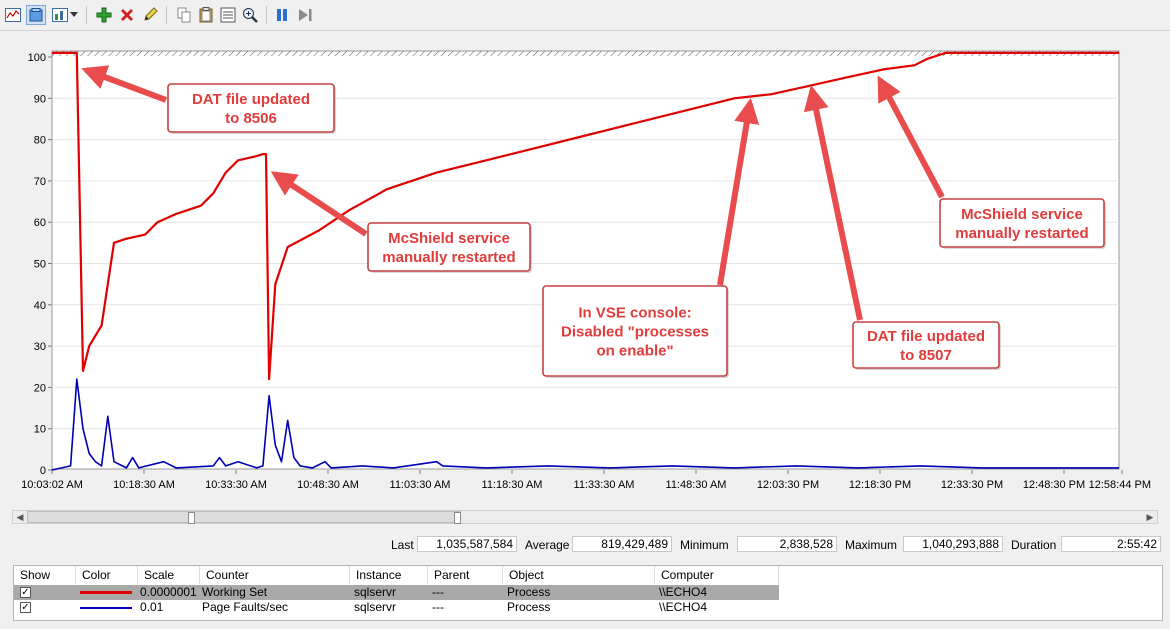 The image size is (1170, 629). What do you see at coordinates (228, 15) in the screenshot?
I see `properties-icon` at bounding box center [228, 15].